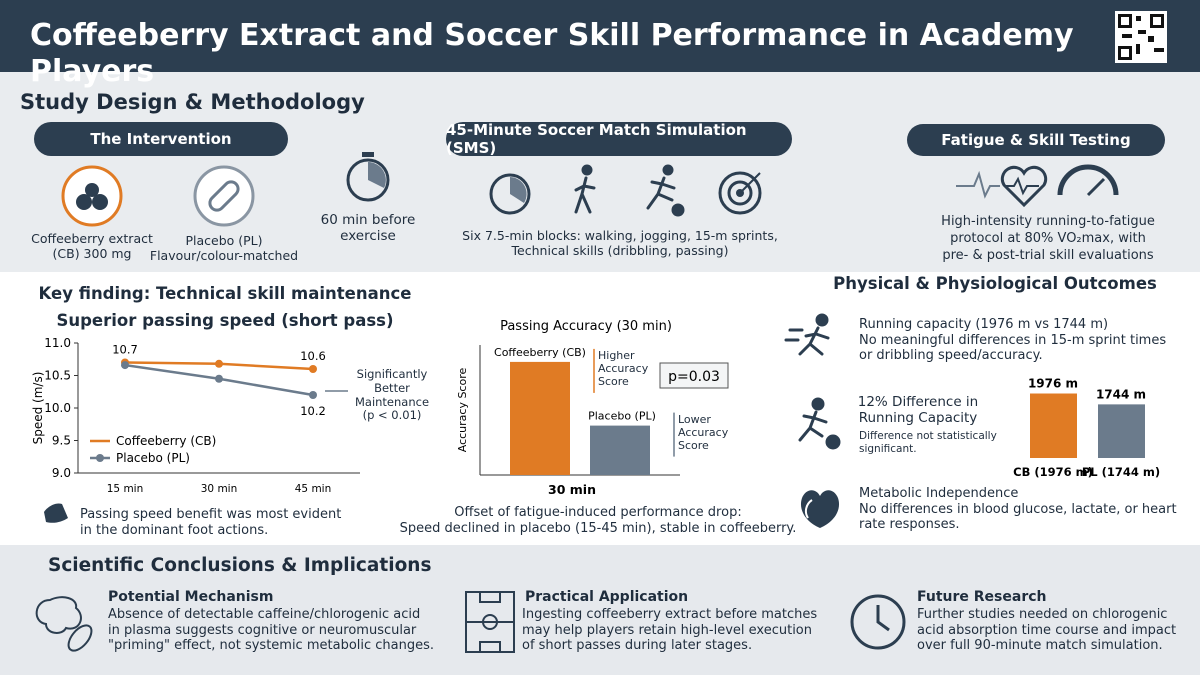  I want to click on x-tick-label: 45 min, so click(313, 489).